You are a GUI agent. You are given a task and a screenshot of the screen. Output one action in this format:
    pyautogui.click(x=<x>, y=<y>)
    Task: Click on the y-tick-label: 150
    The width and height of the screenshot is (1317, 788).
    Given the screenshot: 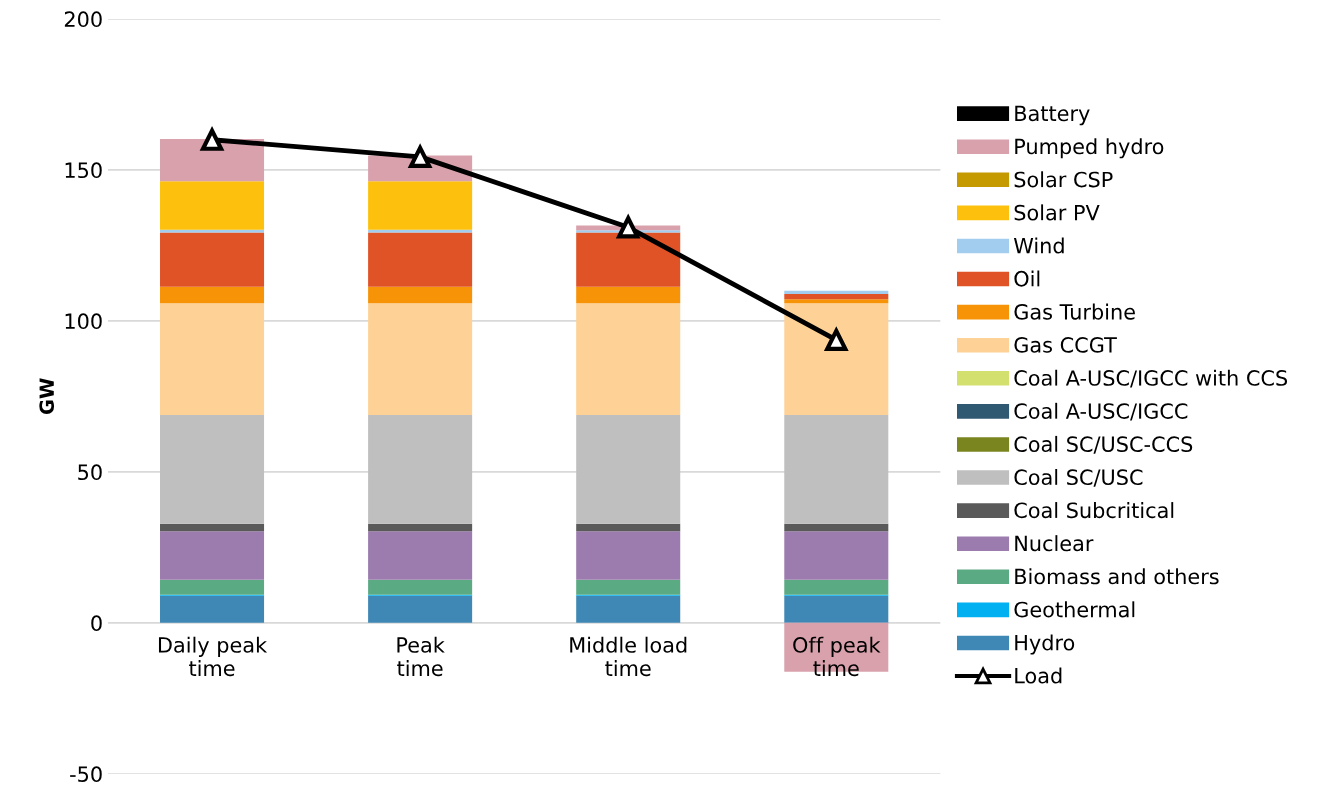 What is the action you would take?
    pyautogui.click(x=83, y=170)
    